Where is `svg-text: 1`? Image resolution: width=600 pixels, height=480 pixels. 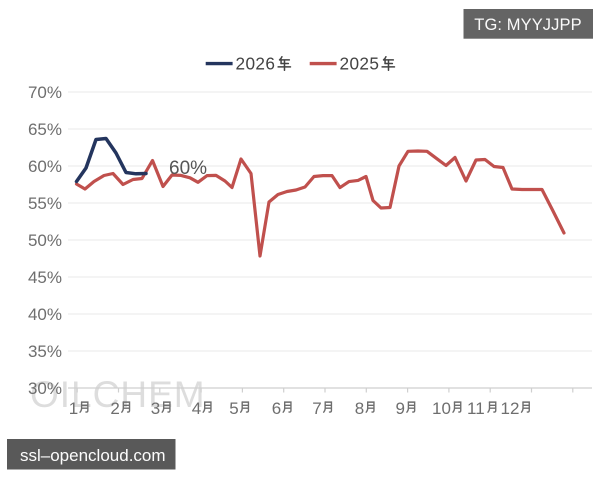
svg-text: 1 is located at coordinates (73, 408).